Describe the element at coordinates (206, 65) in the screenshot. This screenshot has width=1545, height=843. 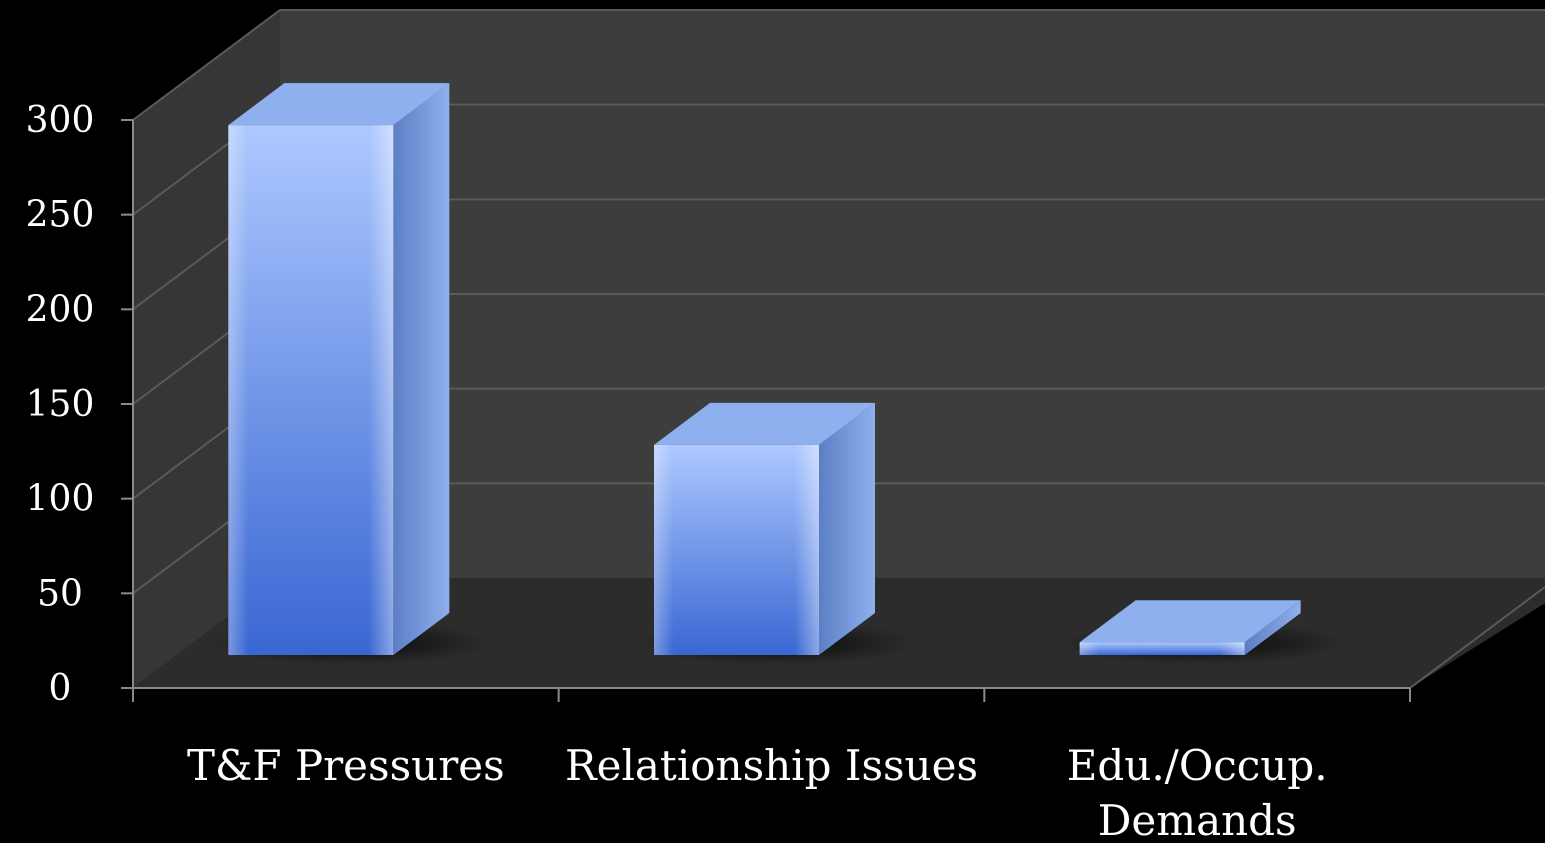
I see `gridline-side` at that location.